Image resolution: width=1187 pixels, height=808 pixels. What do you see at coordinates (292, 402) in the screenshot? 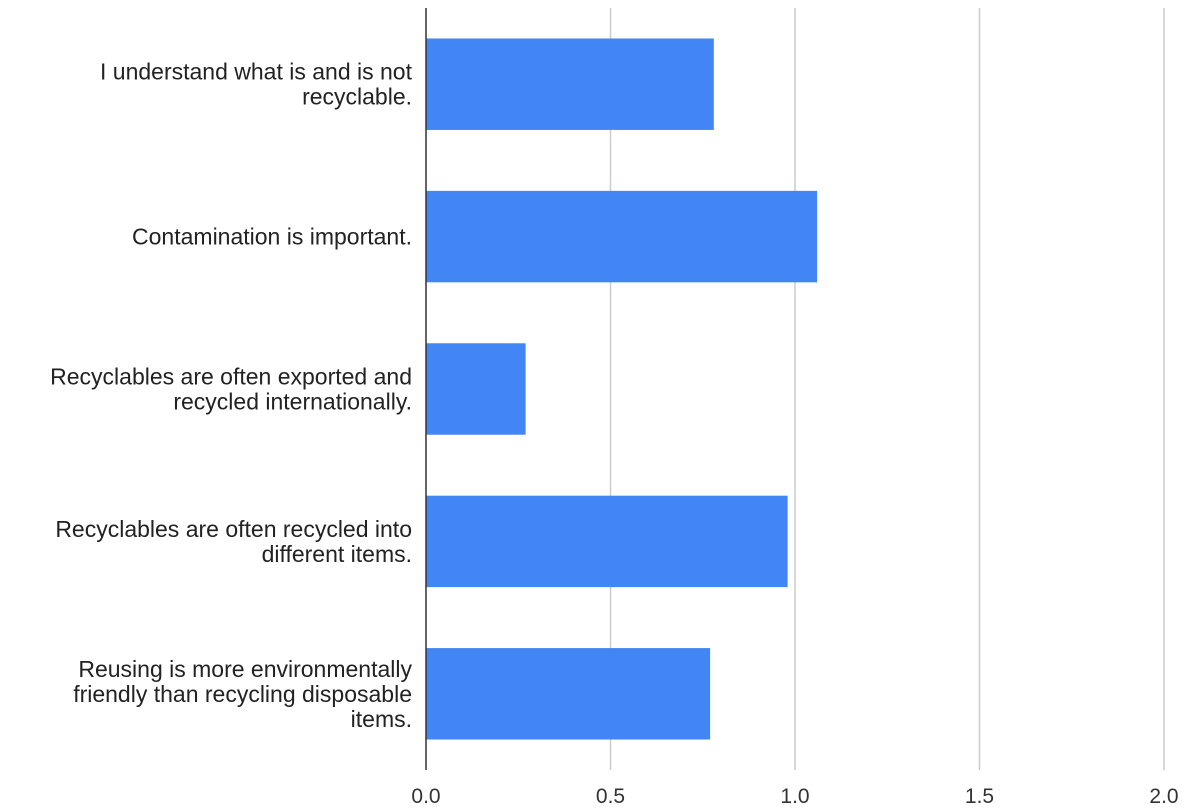
I see `category-label-line: recycled internationally.` at bounding box center [292, 402].